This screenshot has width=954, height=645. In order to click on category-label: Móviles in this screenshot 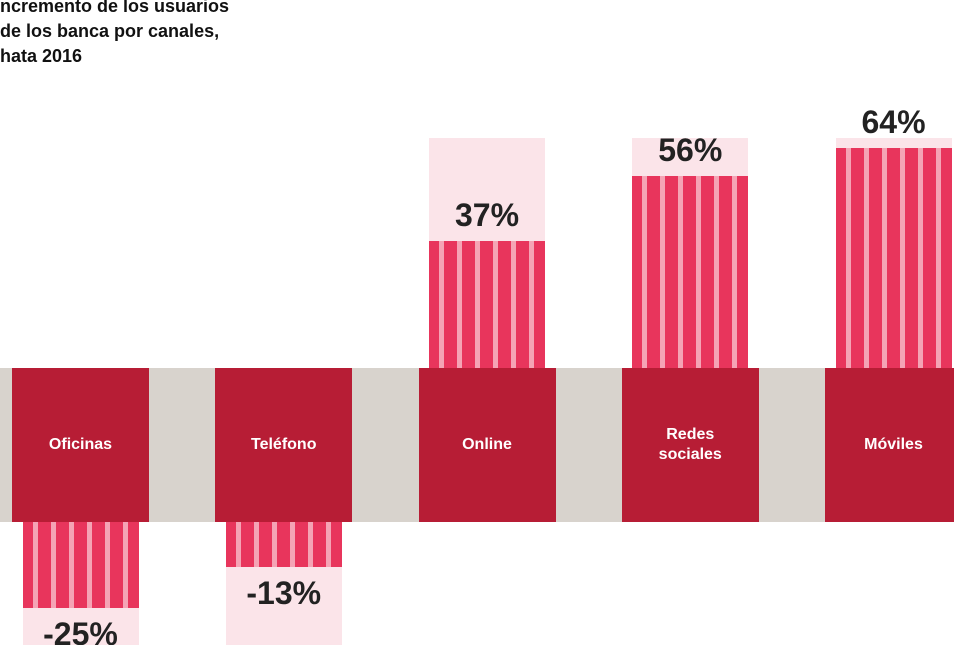, I will do `click(893, 444)`.